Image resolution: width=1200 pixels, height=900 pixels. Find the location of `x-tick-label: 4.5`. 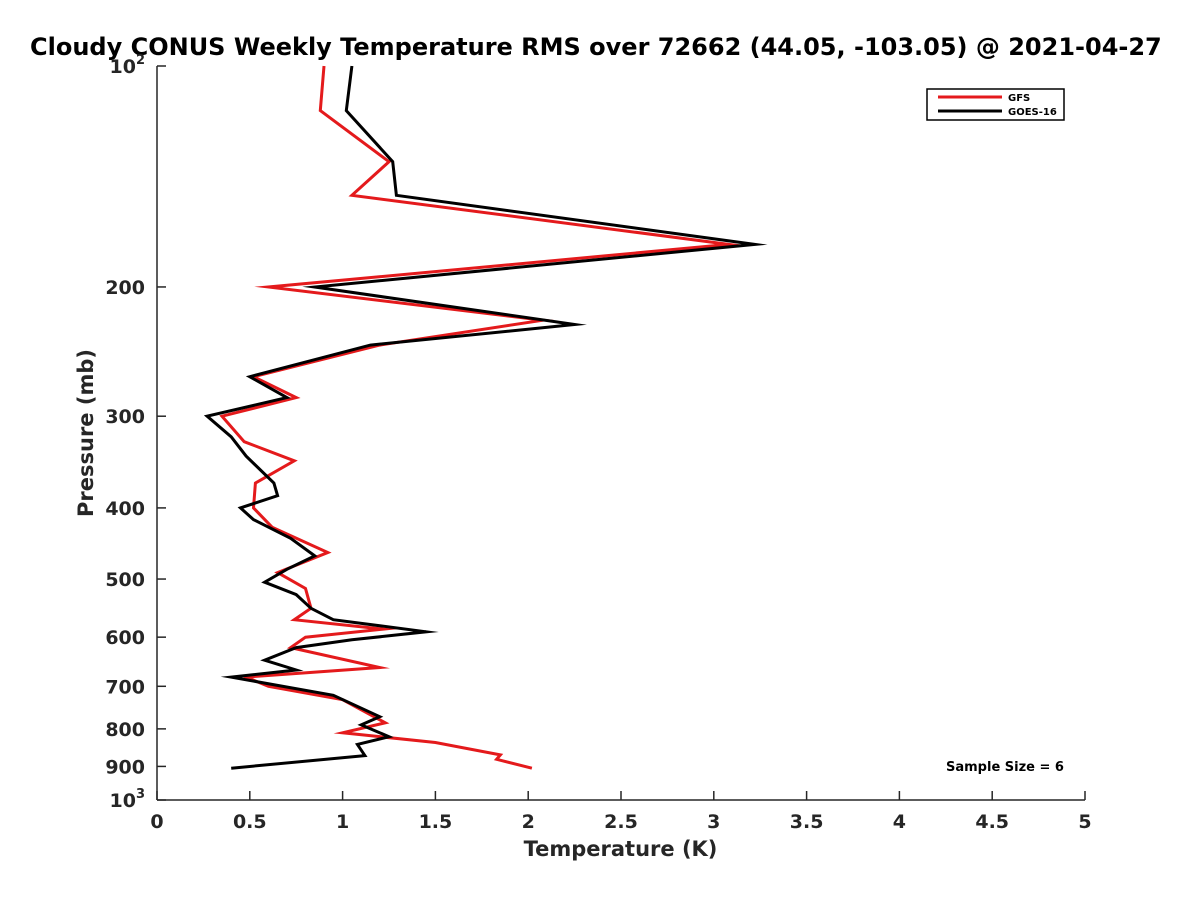

x-tick-label: 4.5 is located at coordinates (992, 822).